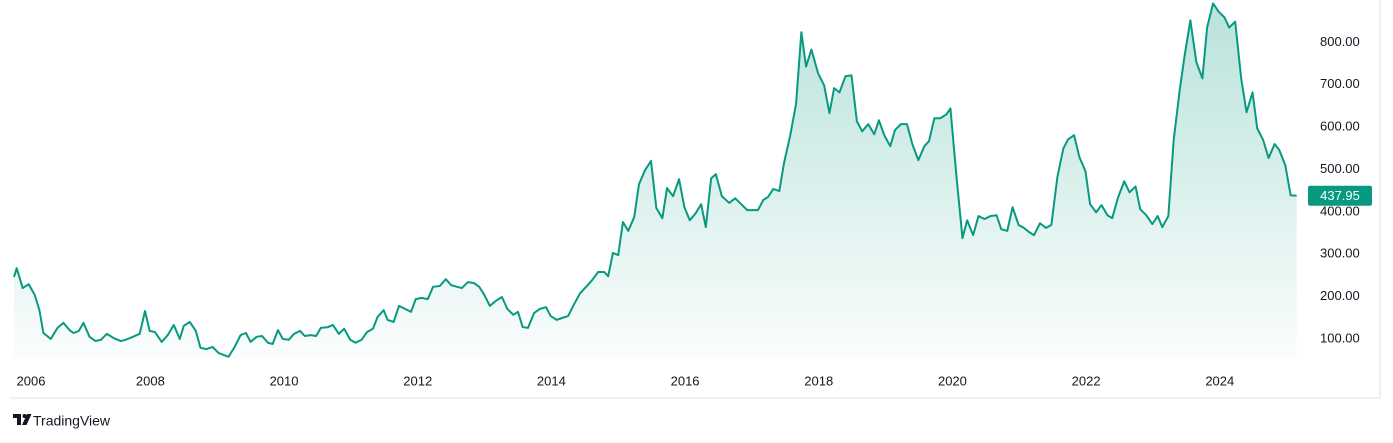 The image size is (1393, 443). What do you see at coordinates (1340, 83) in the screenshot?
I see `y-tick-label: 700.00` at bounding box center [1340, 83].